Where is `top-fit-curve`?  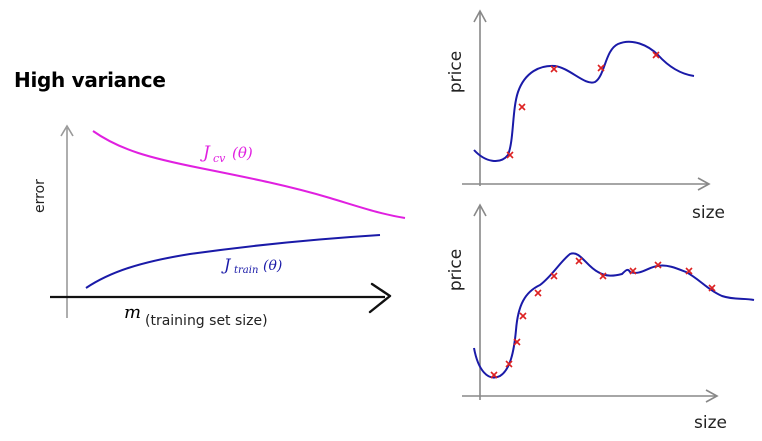
top-fit-curve is located at coordinates (584, 101).